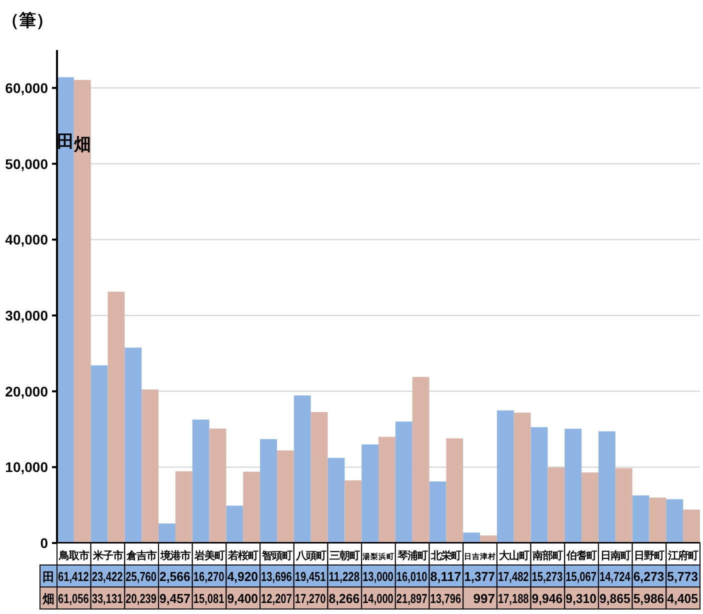 This screenshot has height=614, width=703. What do you see at coordinates (682, 556) in the screenshot?
I see `x-tick-label: 江府町` at bounding box center [682, 556].